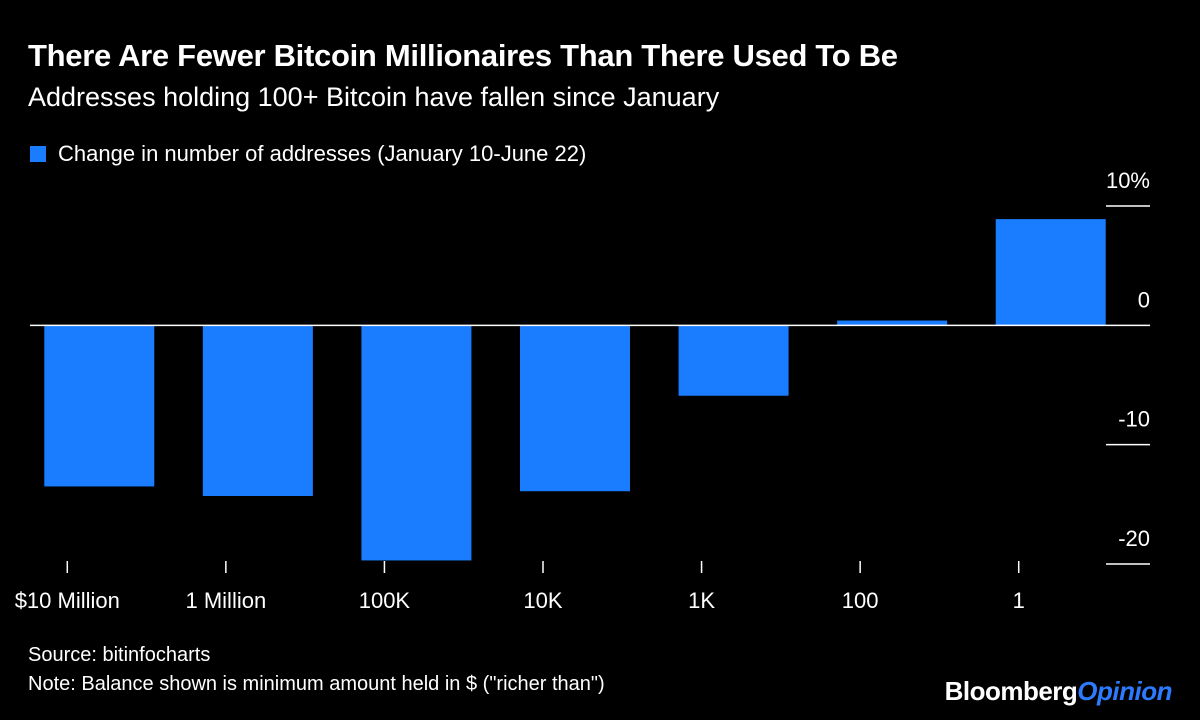 The width and height of the screenshot is (1200, 720). What do you see at coordinates (385, 600) in the screenshot?
I see `x-tick-label: 100K` at bounding box center [385, 600].